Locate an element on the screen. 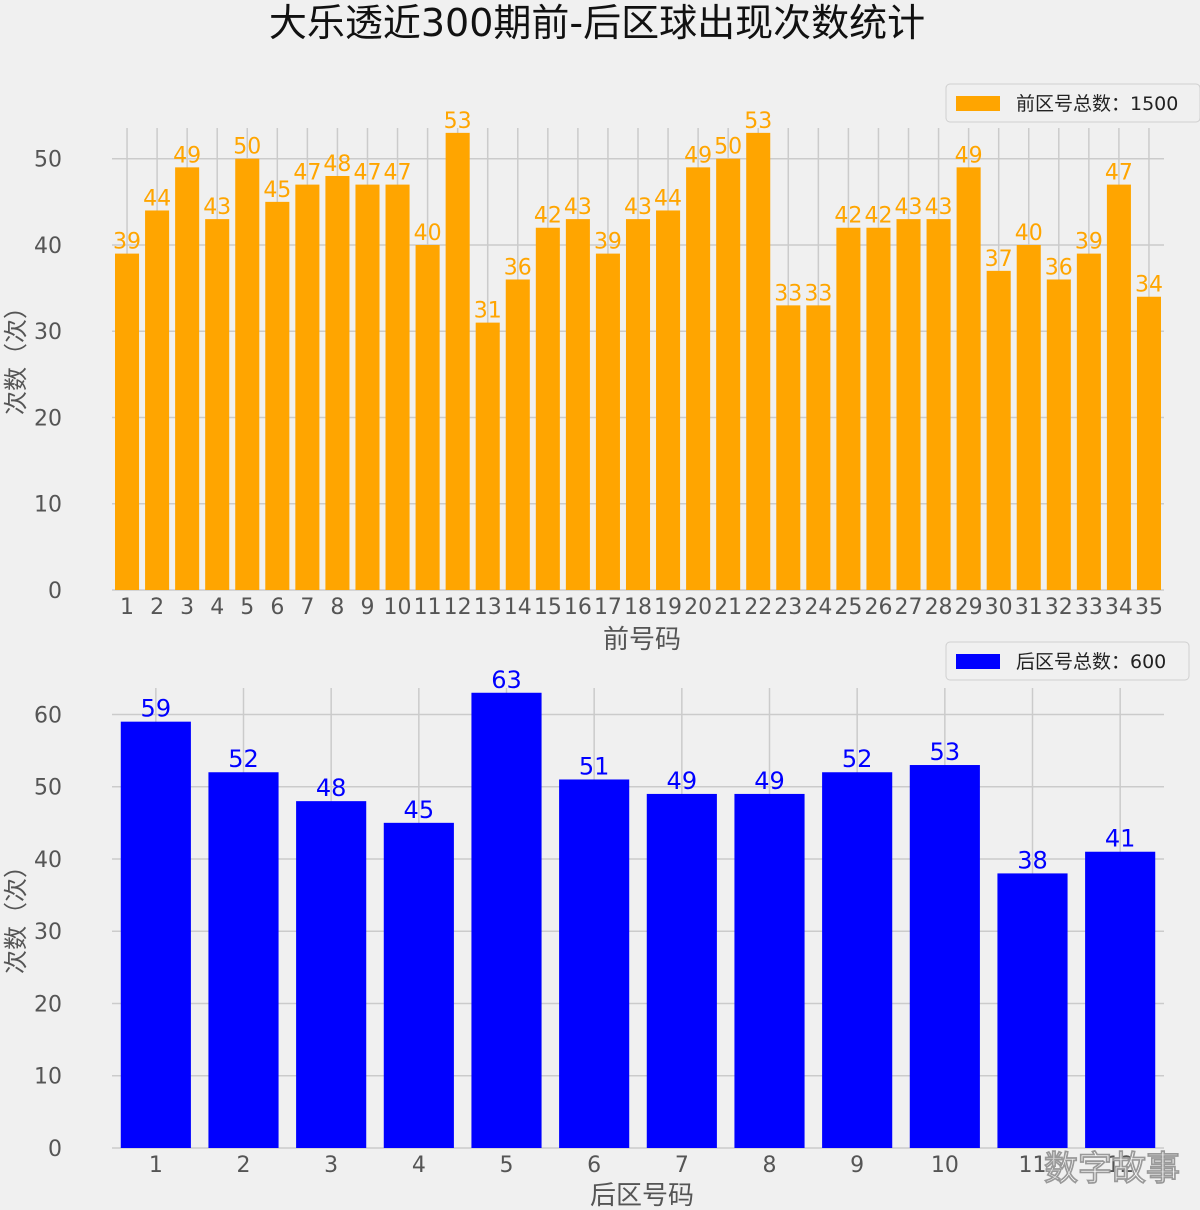 The image size is (1200, 1210). x-tick-label: 6 is located at coordinates (277, 607).